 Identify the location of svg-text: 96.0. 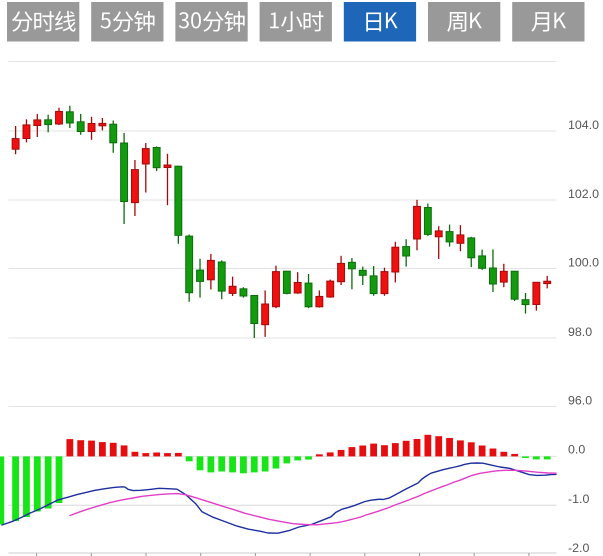
(580, 401).